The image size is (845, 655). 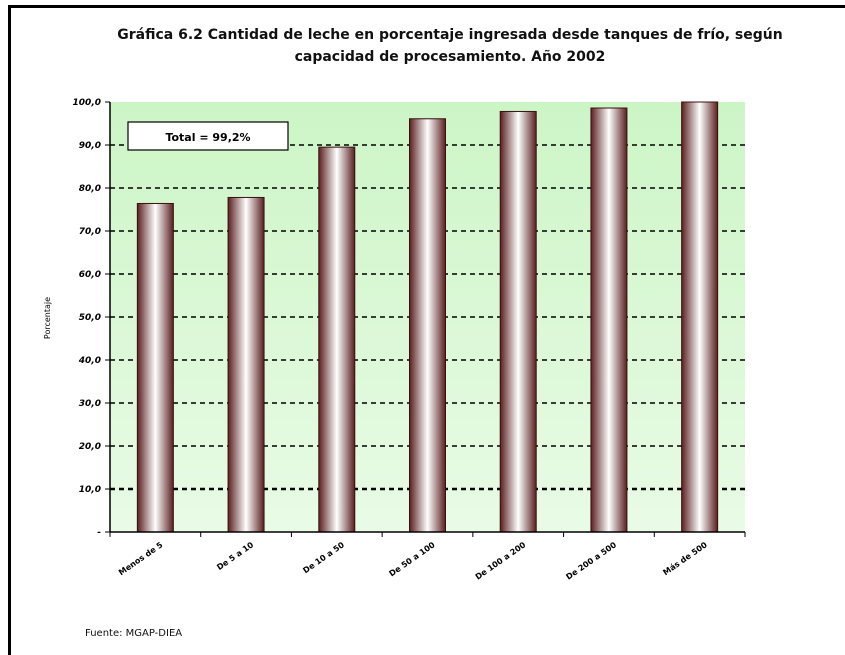 I want to click on x-category-label: Menos de 5, so click(x=141, y=558).